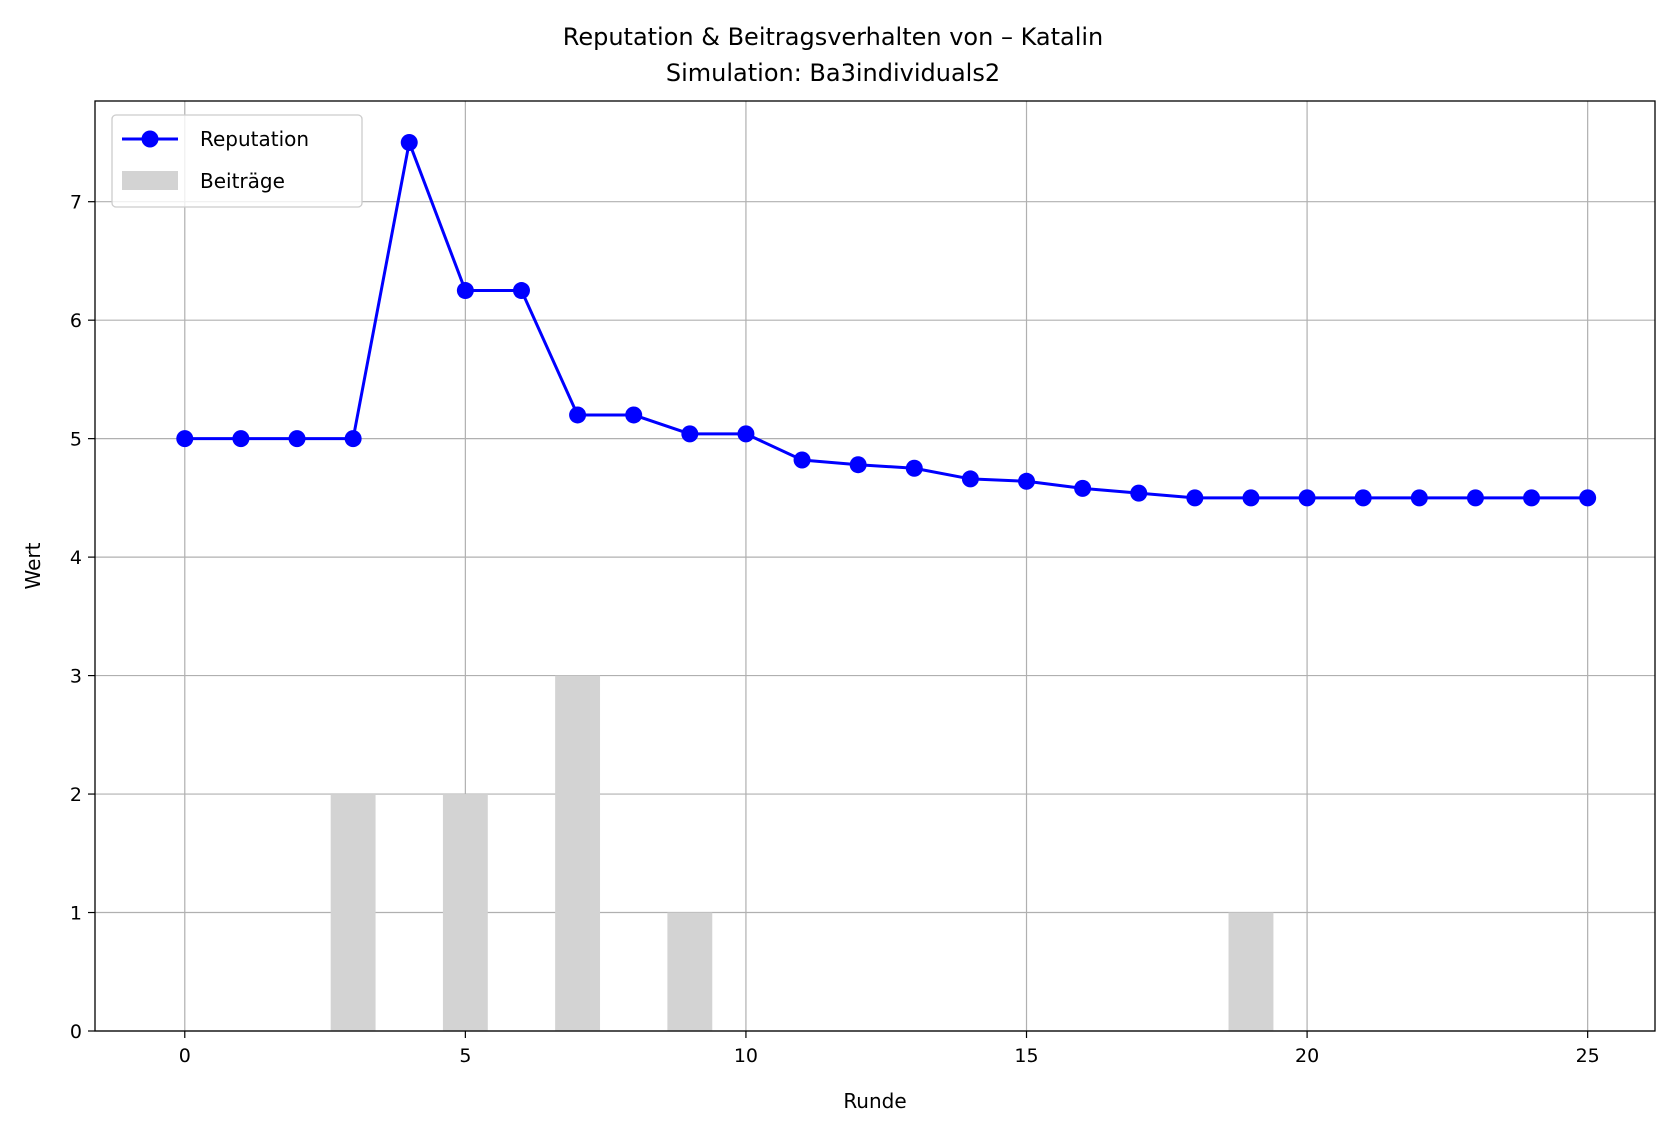  Describe the element at coordinates (1588, 1056) in the screenshot. I see `x-tick-label: 25` at that location.